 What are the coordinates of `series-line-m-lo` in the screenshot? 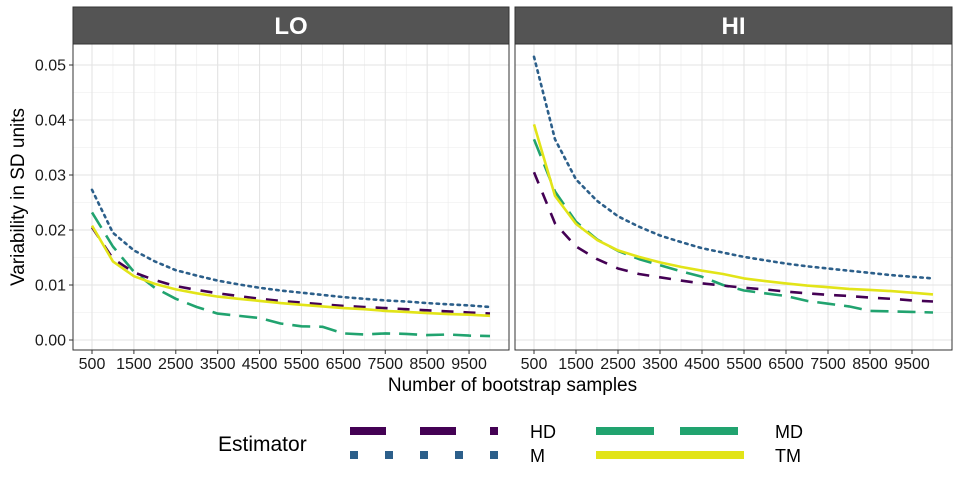 It's located at (291, 248).